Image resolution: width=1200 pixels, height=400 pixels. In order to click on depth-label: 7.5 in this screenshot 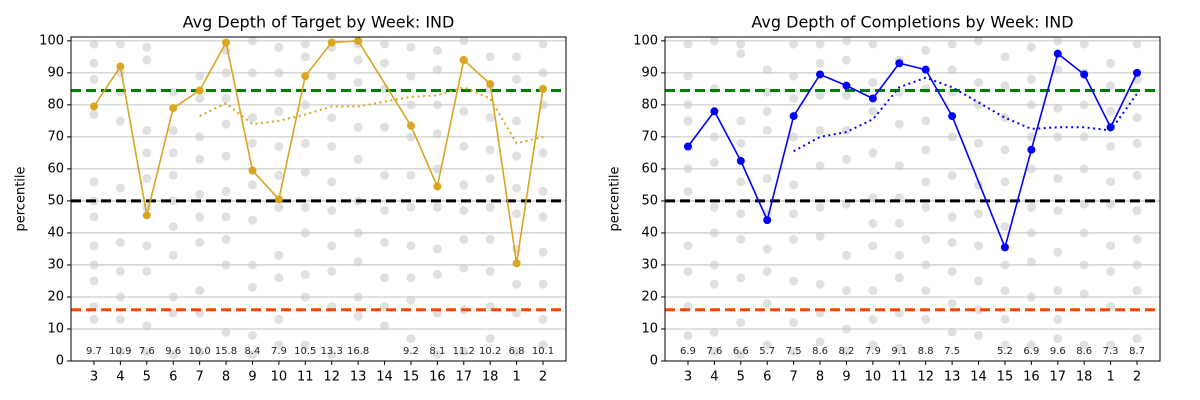, I will do `click(794, 351)`.